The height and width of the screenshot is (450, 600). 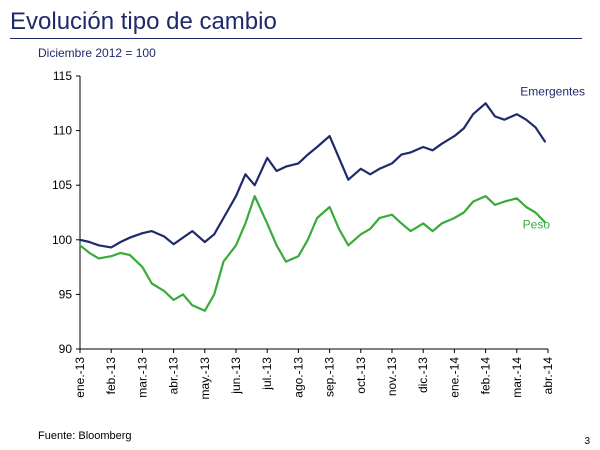 I want to click on chart-subtitle: Diciembre 2012 = 100, so click(x=97, y=53).